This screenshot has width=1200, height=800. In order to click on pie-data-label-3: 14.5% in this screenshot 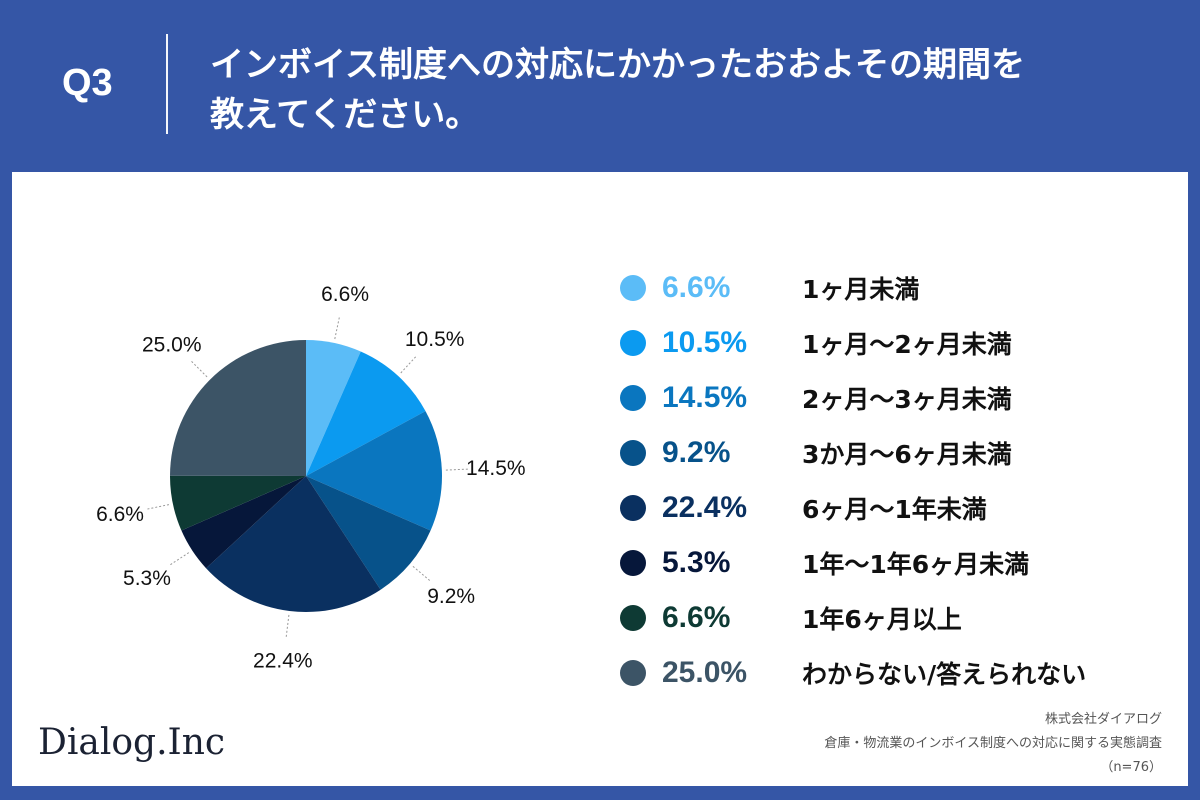, I will do `click(496, 468)`.